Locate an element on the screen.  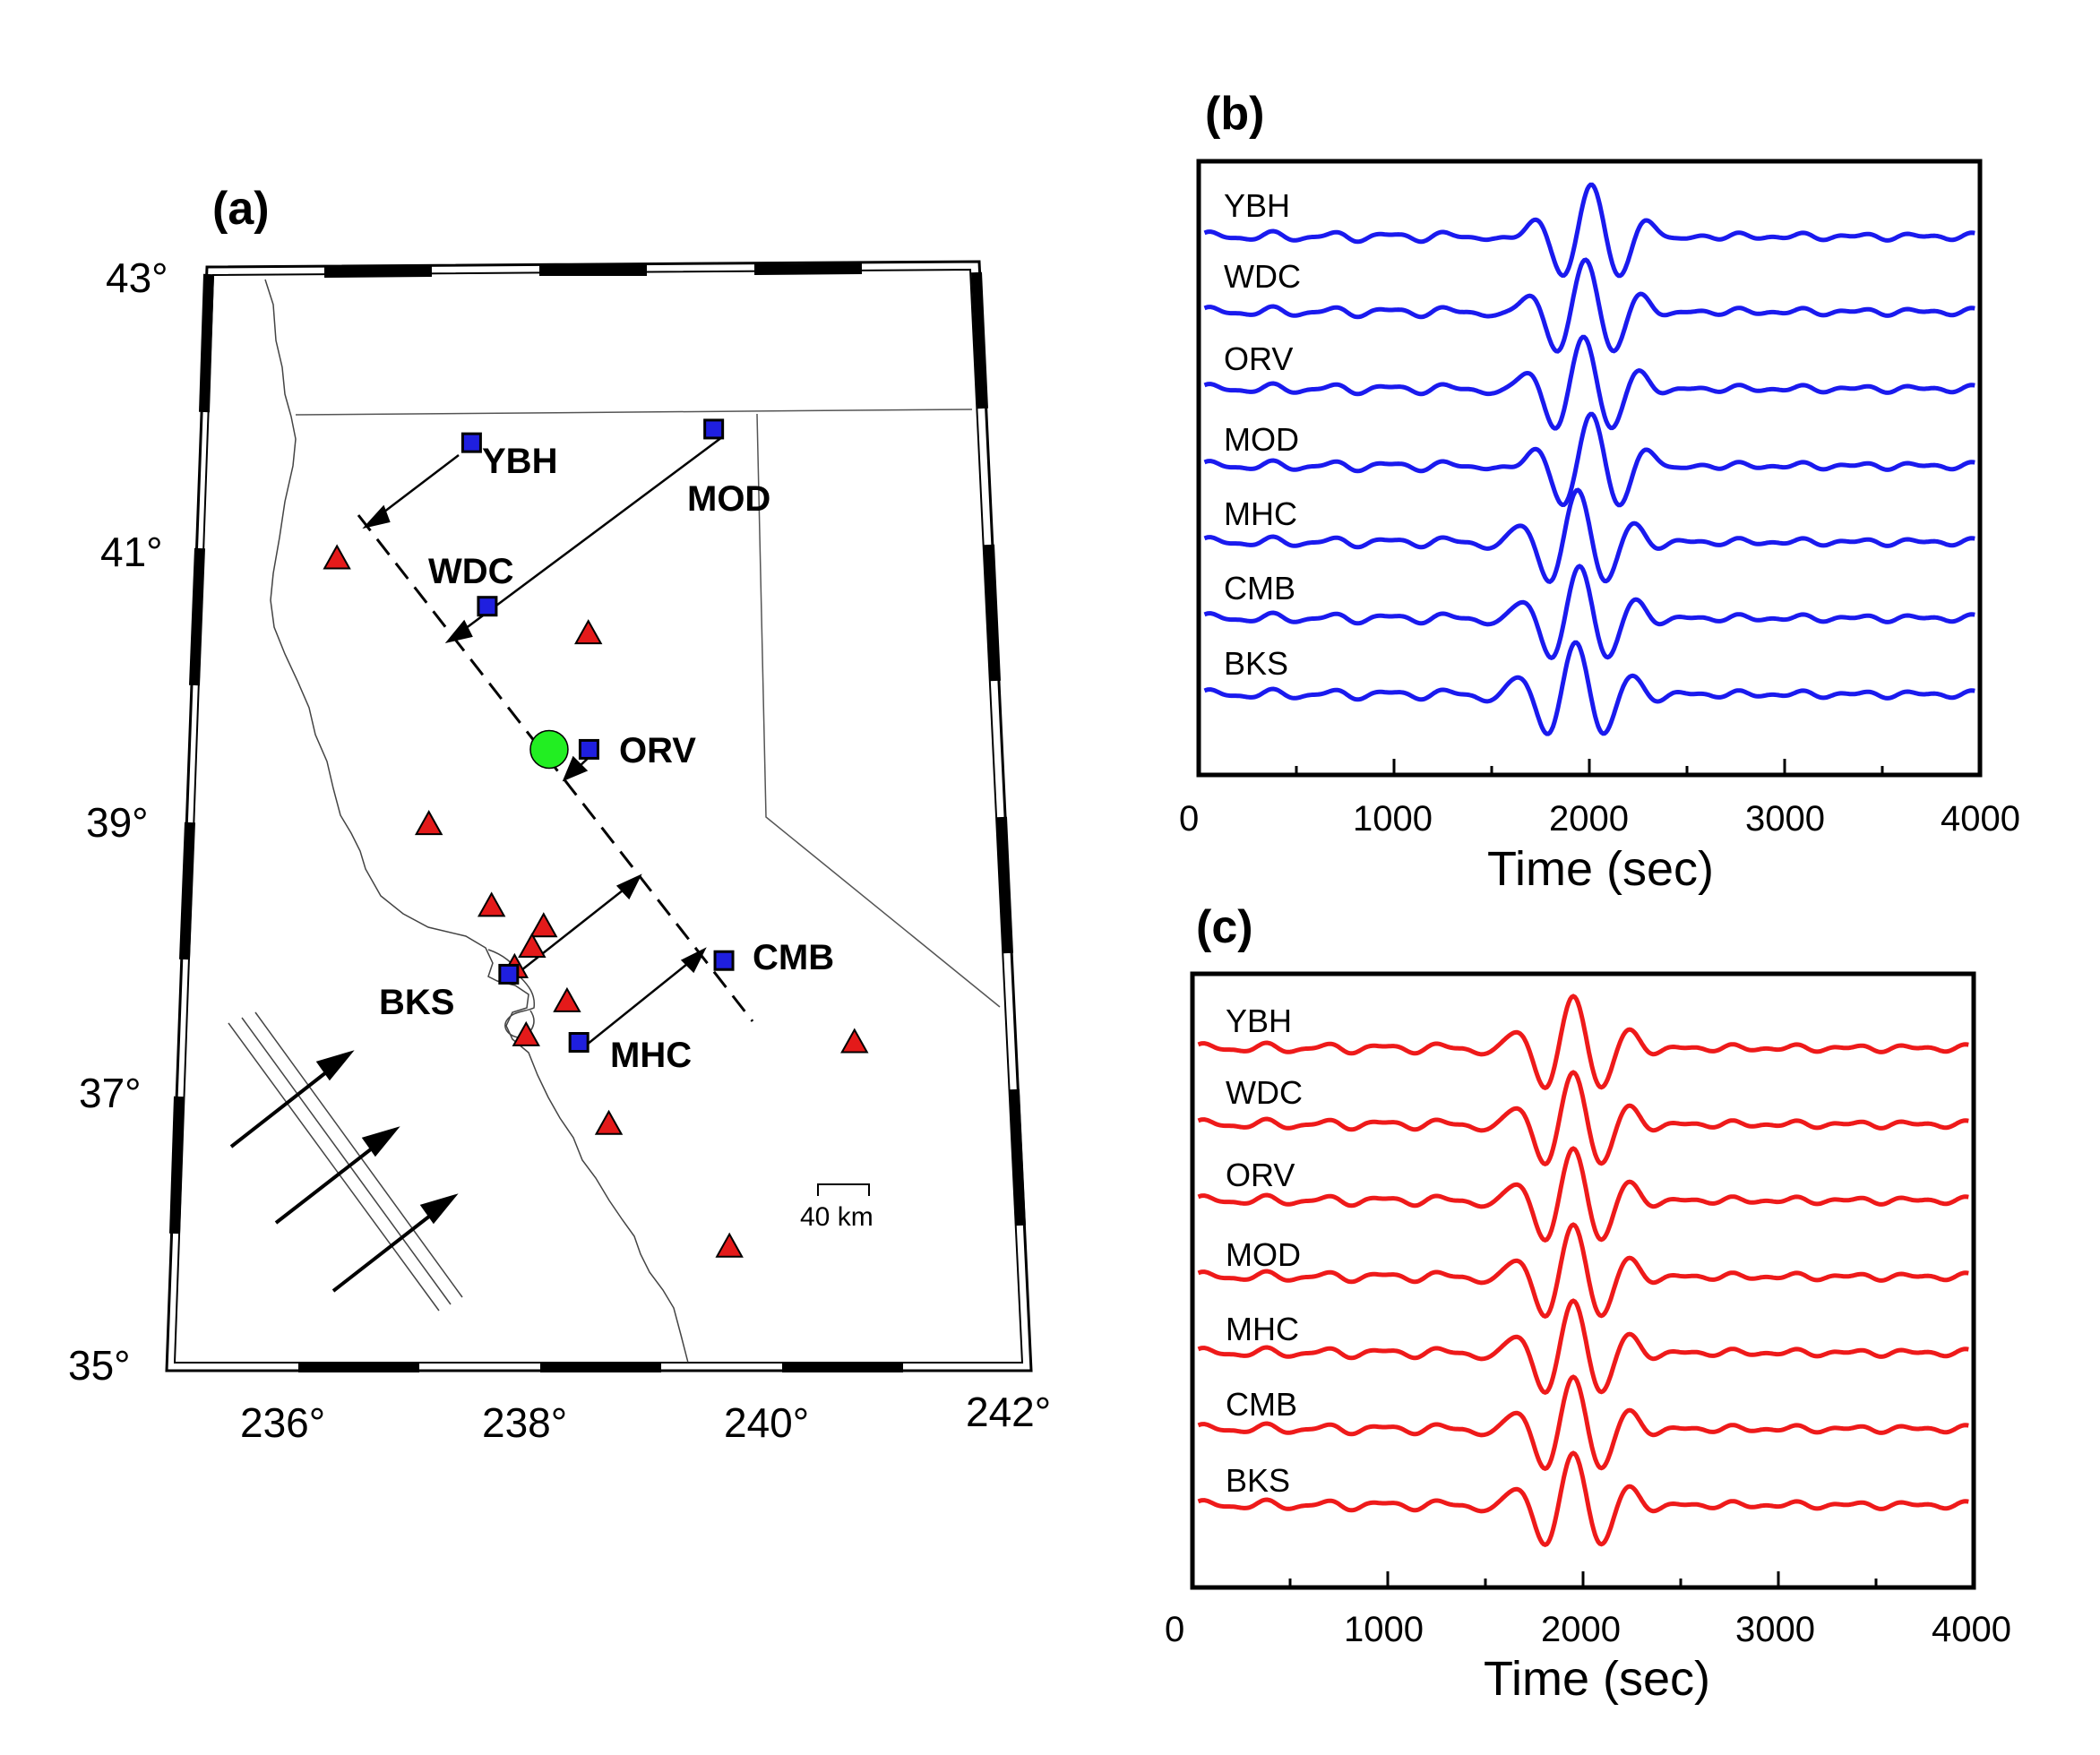
panel-label-a: (a) is located at coordinates (241, 209).